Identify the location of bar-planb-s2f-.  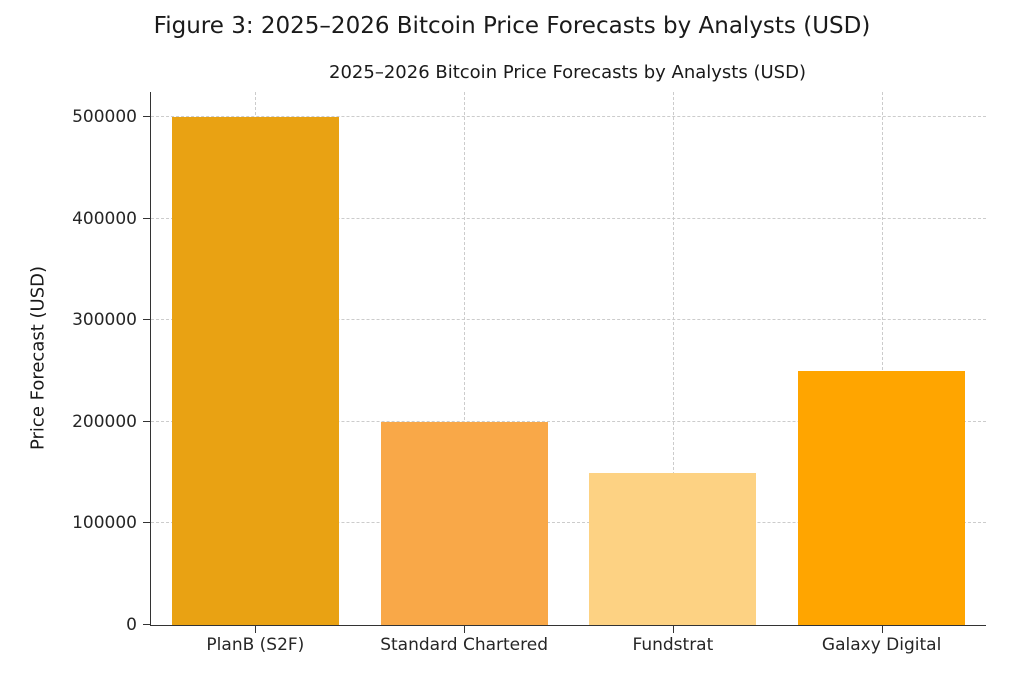
(255, 371).